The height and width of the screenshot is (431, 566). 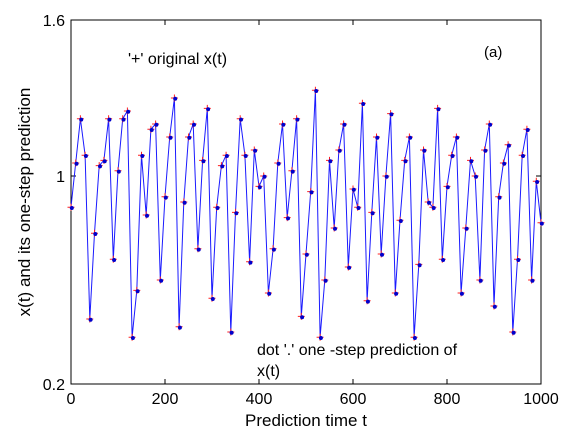 I want to click on x-tick-label: 200, so click(x=165, y=399).